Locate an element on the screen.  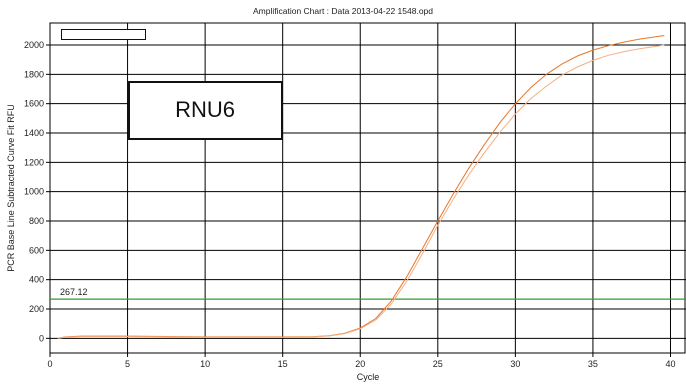
x-tick-label: 40 is located at coordinates (670, 364).